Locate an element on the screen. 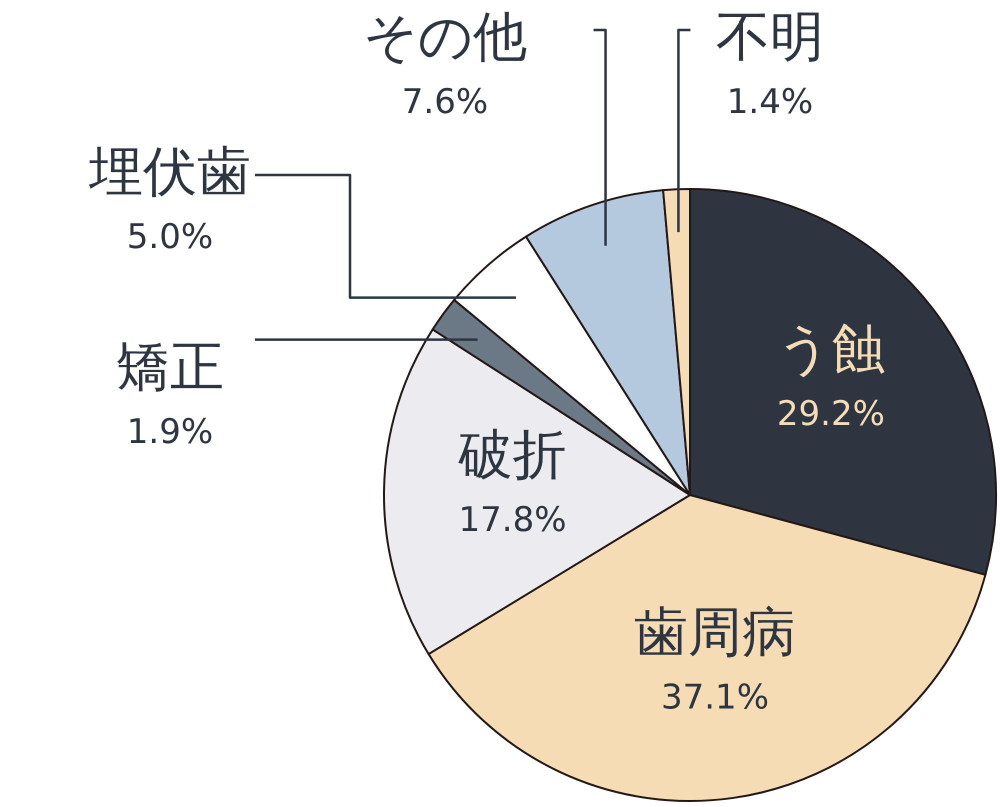  slice-label: 埋伏歯 is located at coordinates (169, 171).